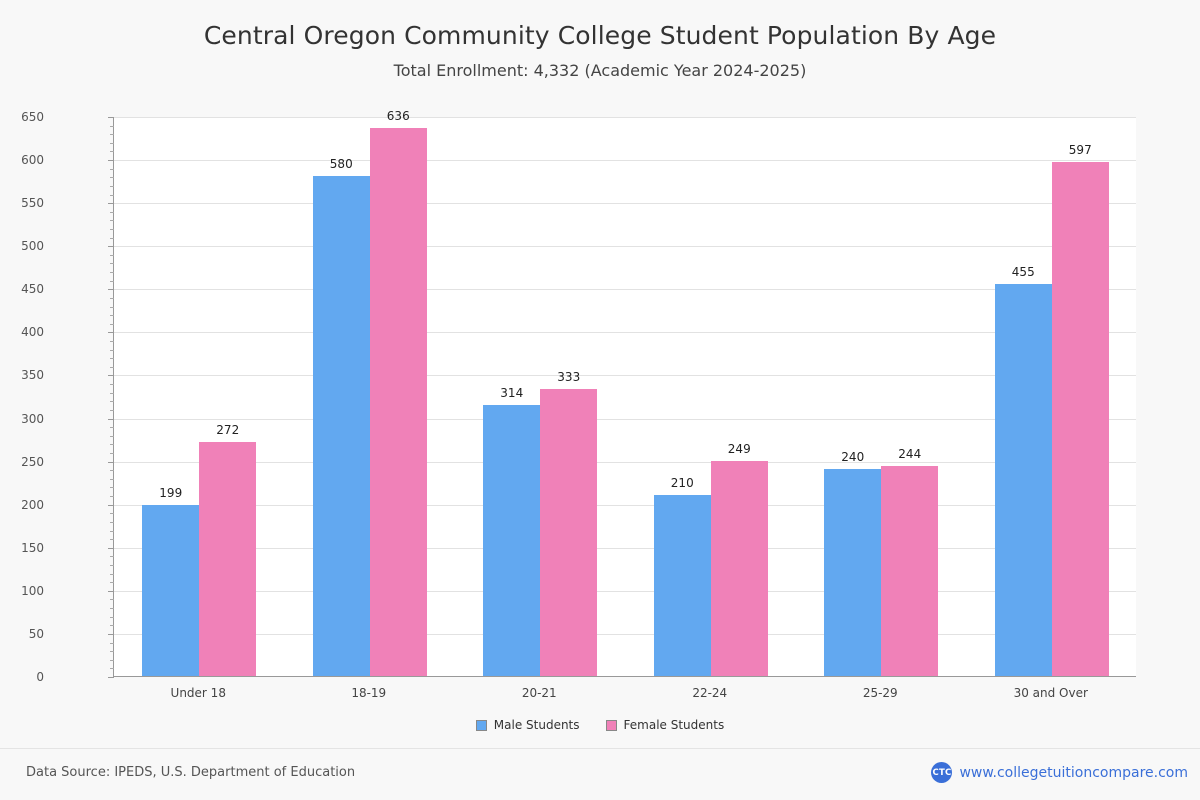 Image resolution: width=1200 pixels, height=800 pixels. I want to click on bar-value-label: 580, so click(341, 164).